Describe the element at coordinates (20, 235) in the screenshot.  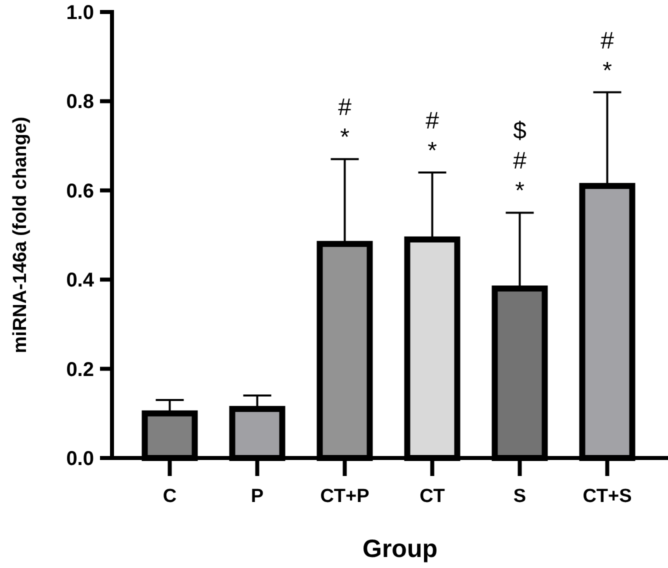
I see `y-axis-title: miRNA-146a (fold change)` at that location.